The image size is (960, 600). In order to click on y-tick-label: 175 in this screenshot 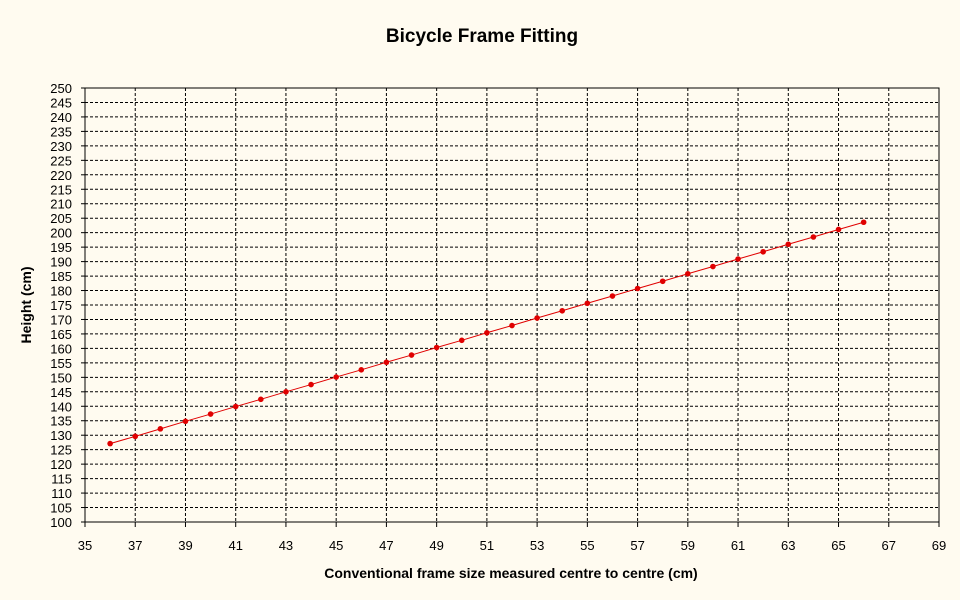, I will do `click(61, 305)`.